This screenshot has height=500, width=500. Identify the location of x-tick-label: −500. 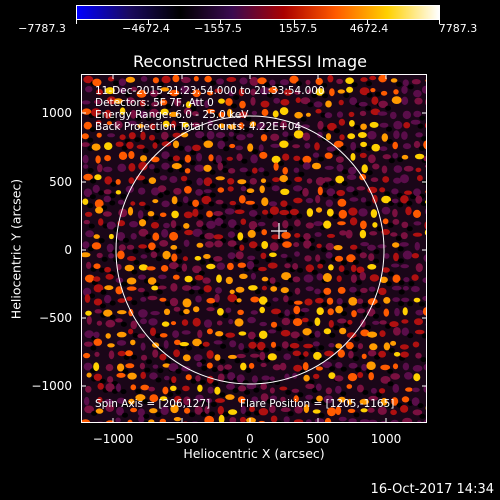
(182, 439).